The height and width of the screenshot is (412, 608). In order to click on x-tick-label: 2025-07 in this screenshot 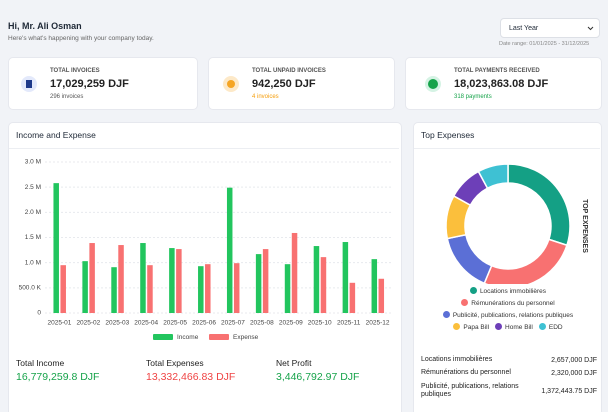, I will do `click(233, 323)`.